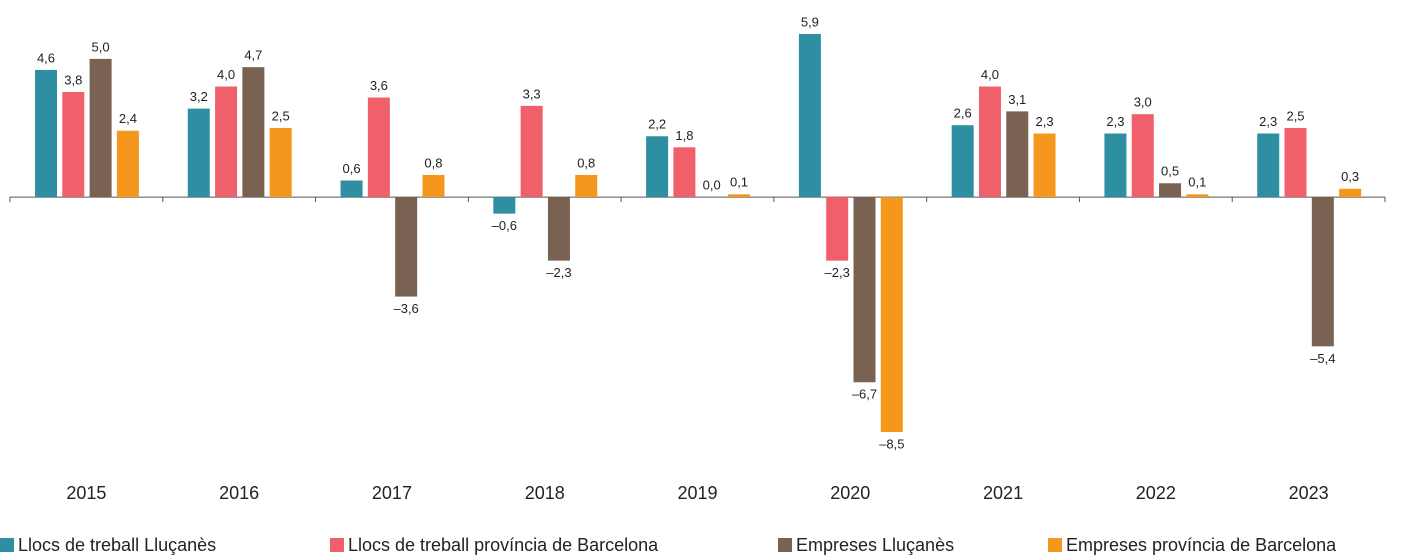  What do you see at coordinates (657, 124) in the screenshot?
I see `value-label: 2,2` at bounding box center [657, 124].